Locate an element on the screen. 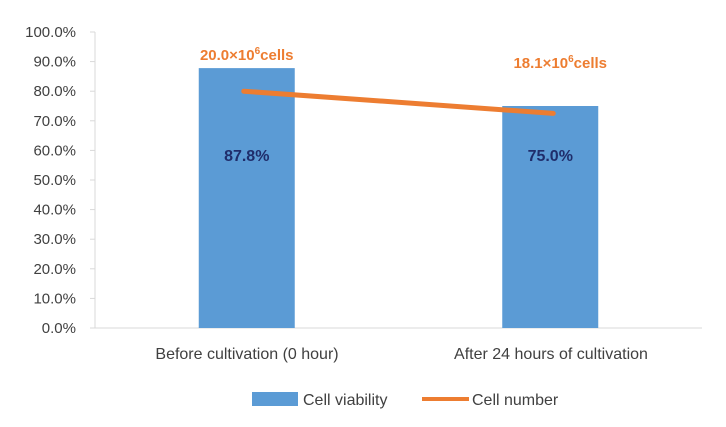 This screenshot has height=427, width=726. bar-data-label: 87.8% is located at coordinates (246, 156).